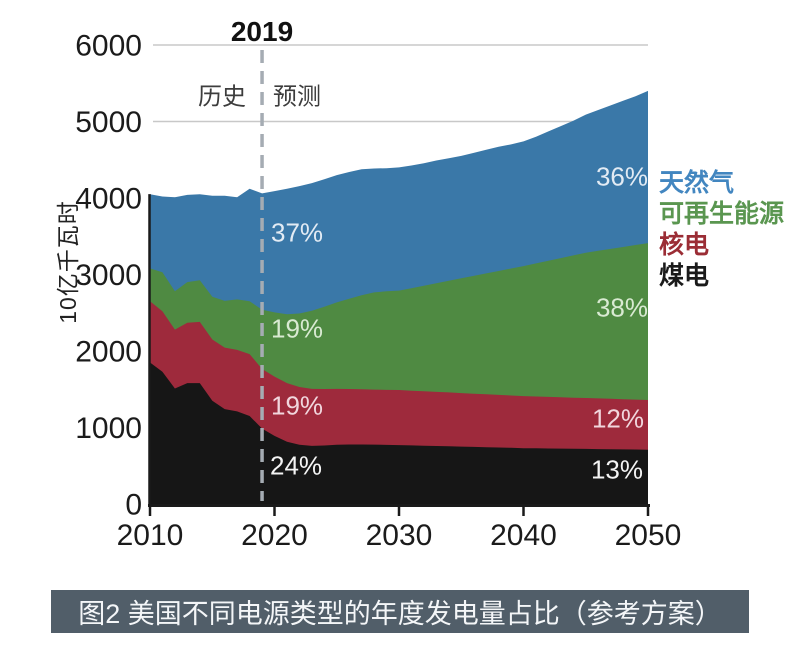  What do you see at coordinates (108, 428) in the screenshot?
I see `y-tick-label: 1000` at bounding box center [108, 428].